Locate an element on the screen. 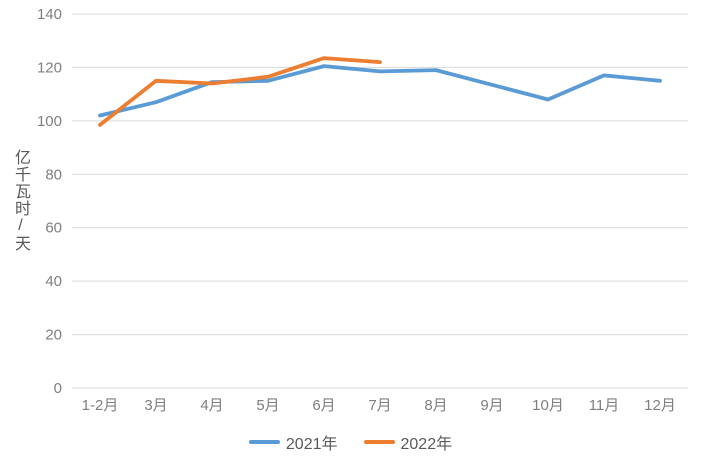 Image resolution: width=701 pixels, height=461 pixels. x-tick-label-3: 4月 is located at coordinates (211, 405).